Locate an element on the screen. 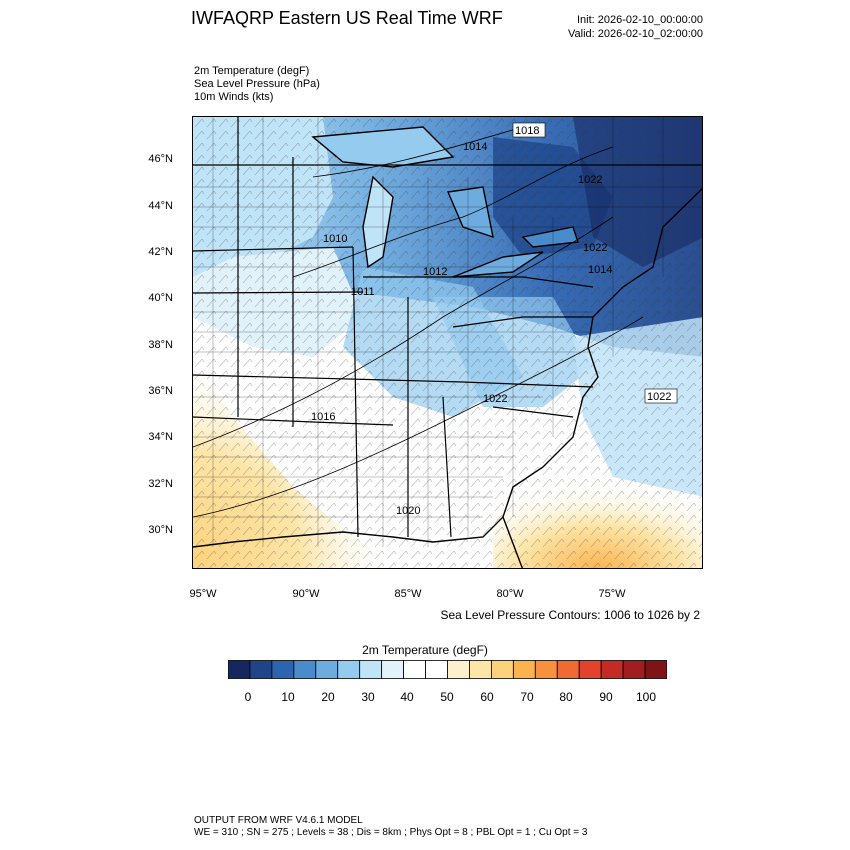  pressure-label-1: 1018 is located at coordinates (527, 131).